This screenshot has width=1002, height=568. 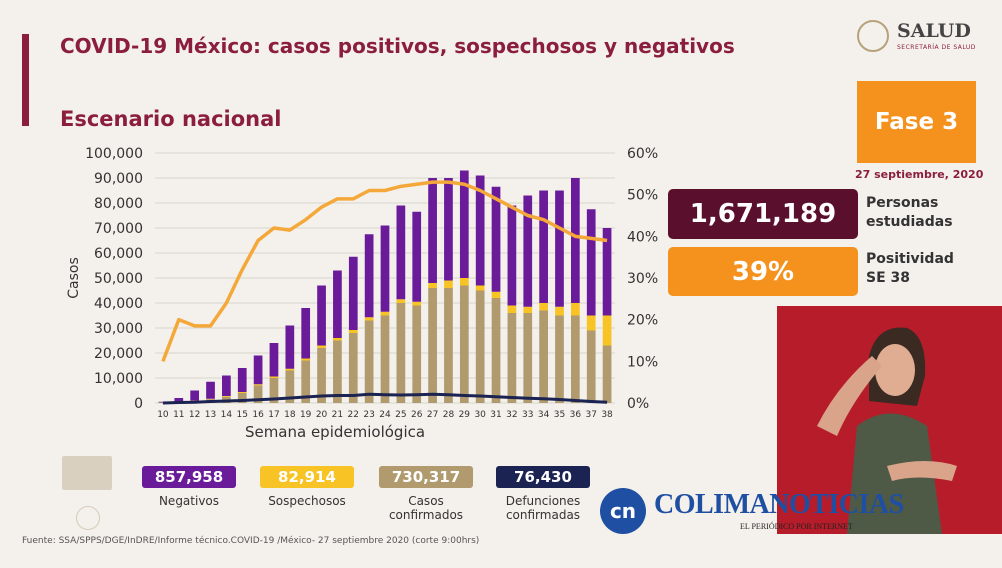 I want to click on y2-tick-label: 20%, so click(x=642, y=321).